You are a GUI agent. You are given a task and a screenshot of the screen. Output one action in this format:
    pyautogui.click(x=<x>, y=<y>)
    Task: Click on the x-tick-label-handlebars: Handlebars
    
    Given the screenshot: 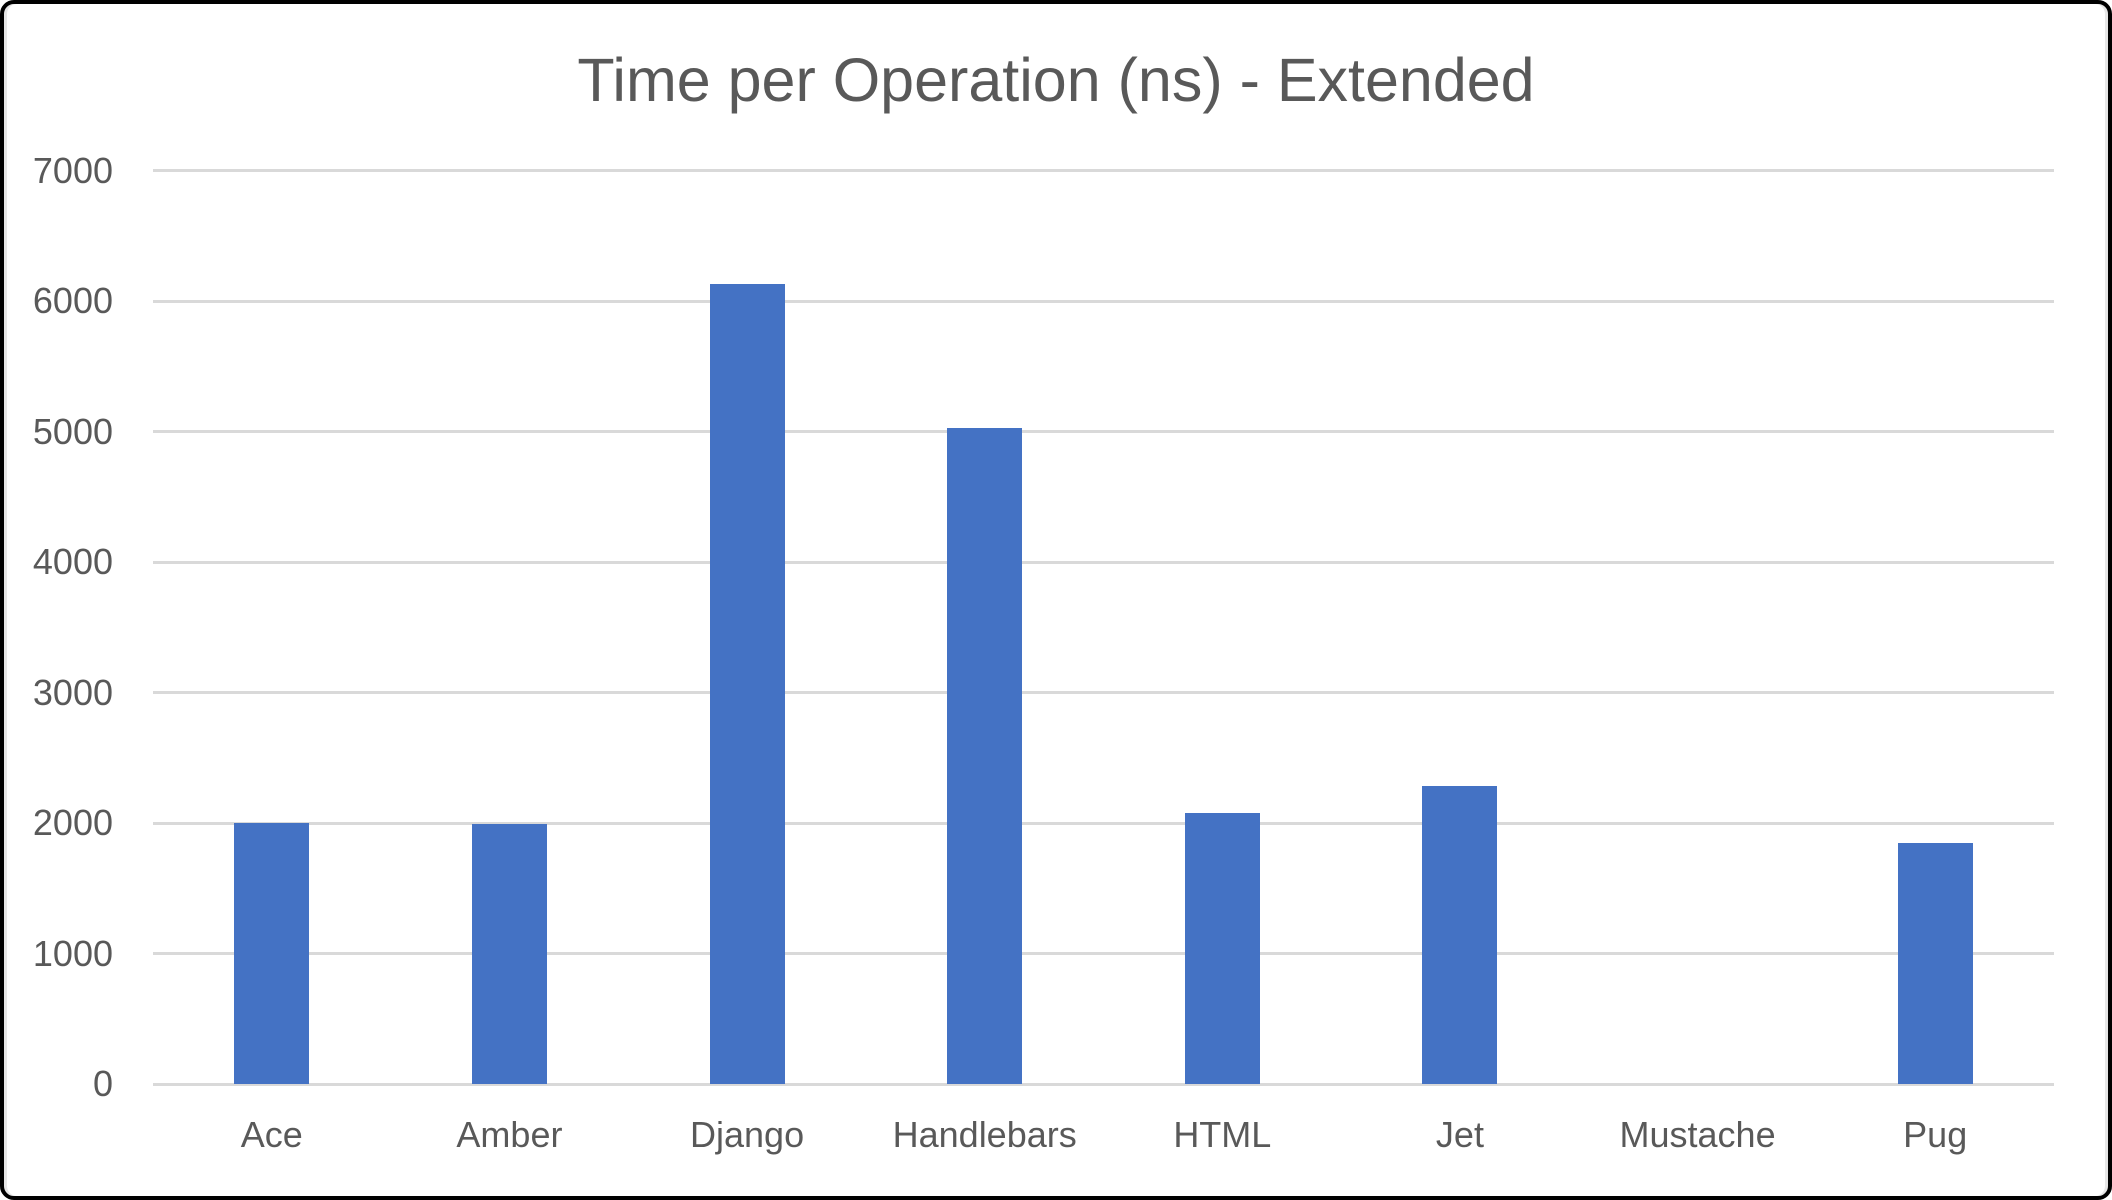 What is the action you would take?
    pyautogui.click(x=984, y=1134)
    